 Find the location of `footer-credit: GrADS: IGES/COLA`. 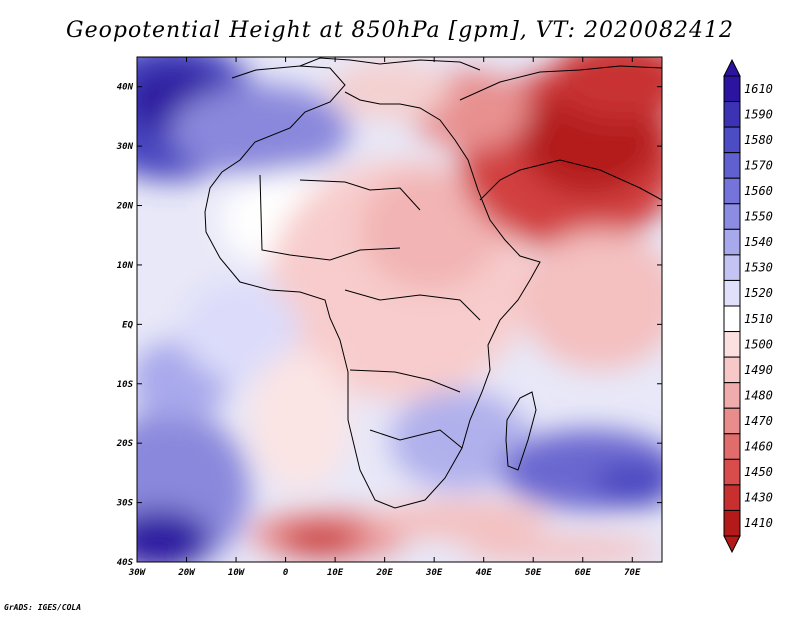

footer-credit: GrADS: IGES/COLA is located at coordinates (43, 607).